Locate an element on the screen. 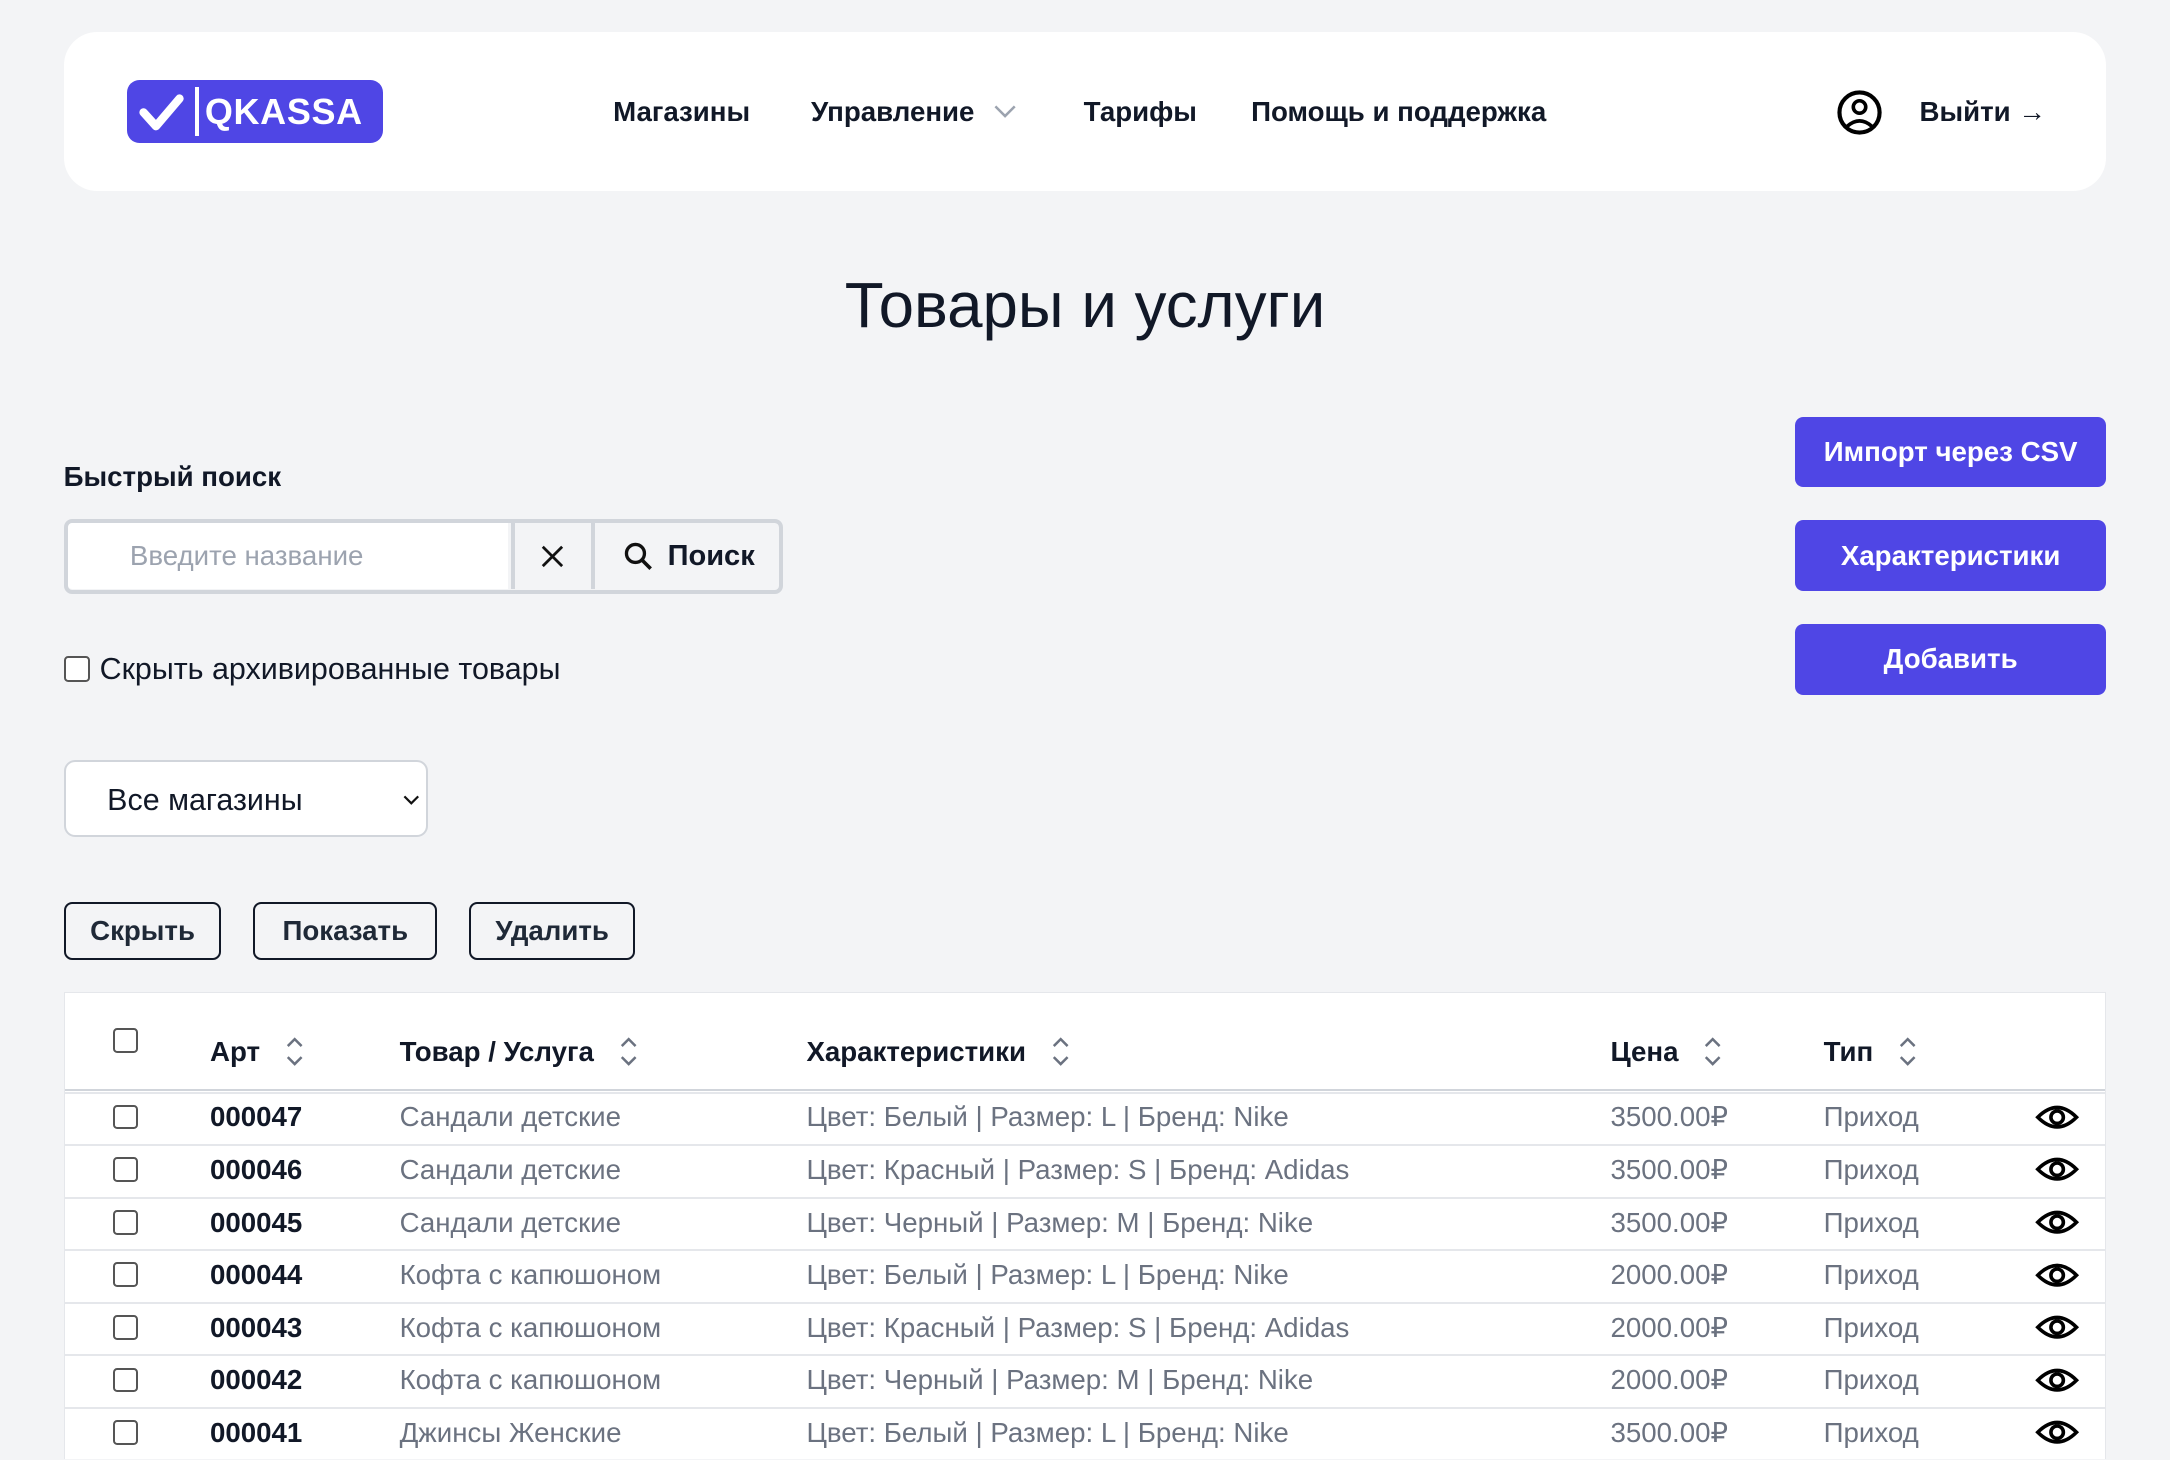 The width and height of the screenshot is (2170, 1460). search-input is located at coordinates (287, 556).